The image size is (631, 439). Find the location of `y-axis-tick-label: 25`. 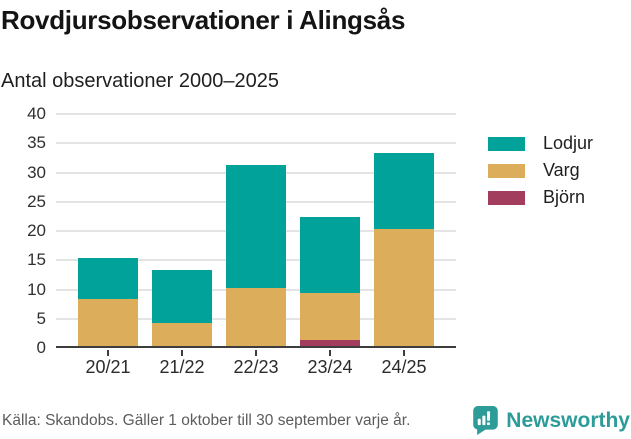

y-axis-tick-label: 25 is located at coordinates (36, 201).